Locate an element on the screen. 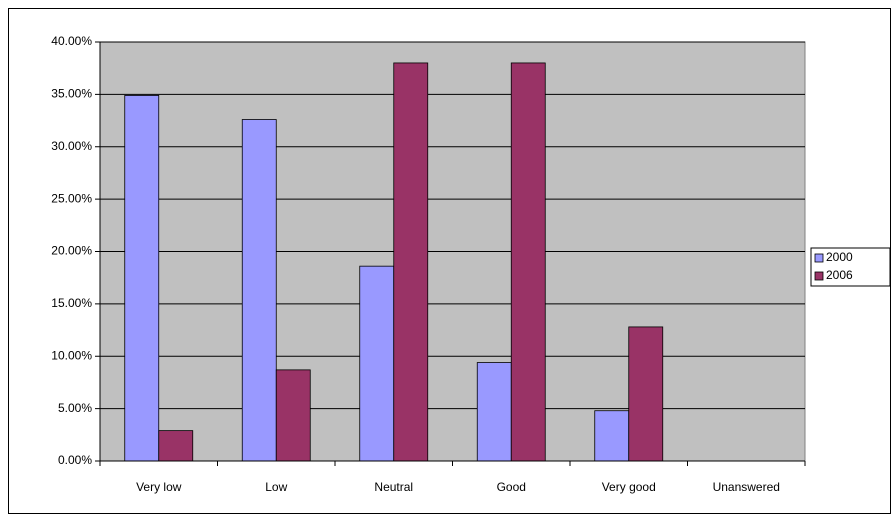 The width and height of the screenshot is (892, 515). x-tick-label: Unanswered is located at coordinates (746, 487).